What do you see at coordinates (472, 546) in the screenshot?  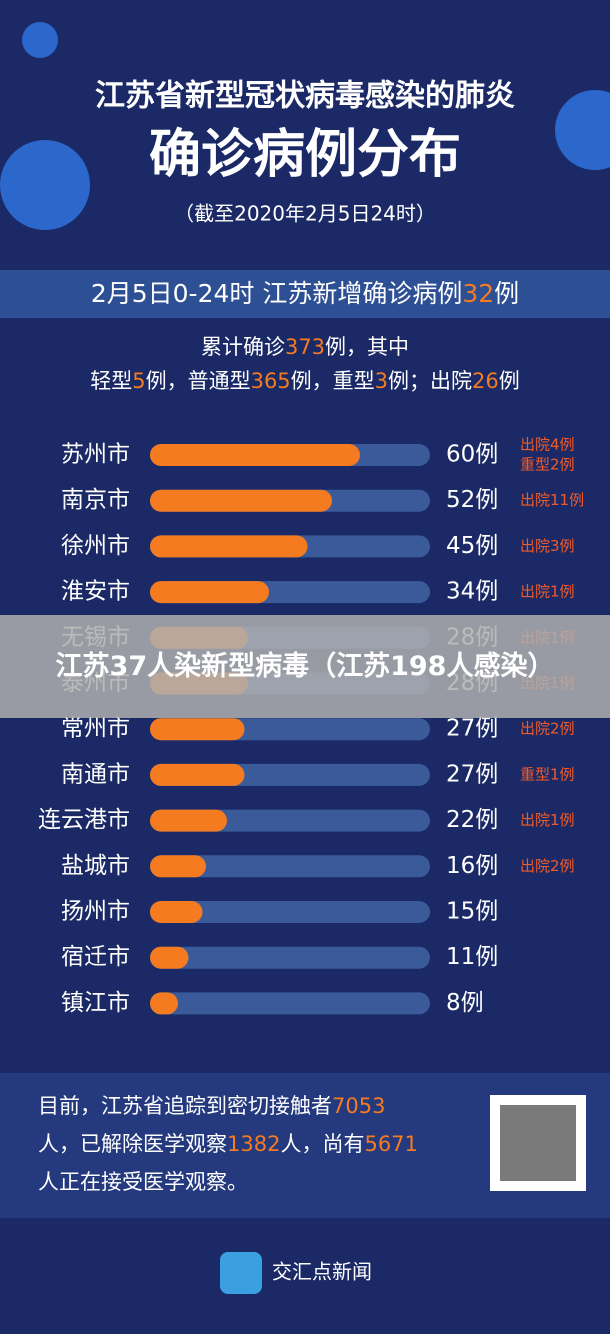 I see `value-label: 45例` at bounding box center [472, 546].